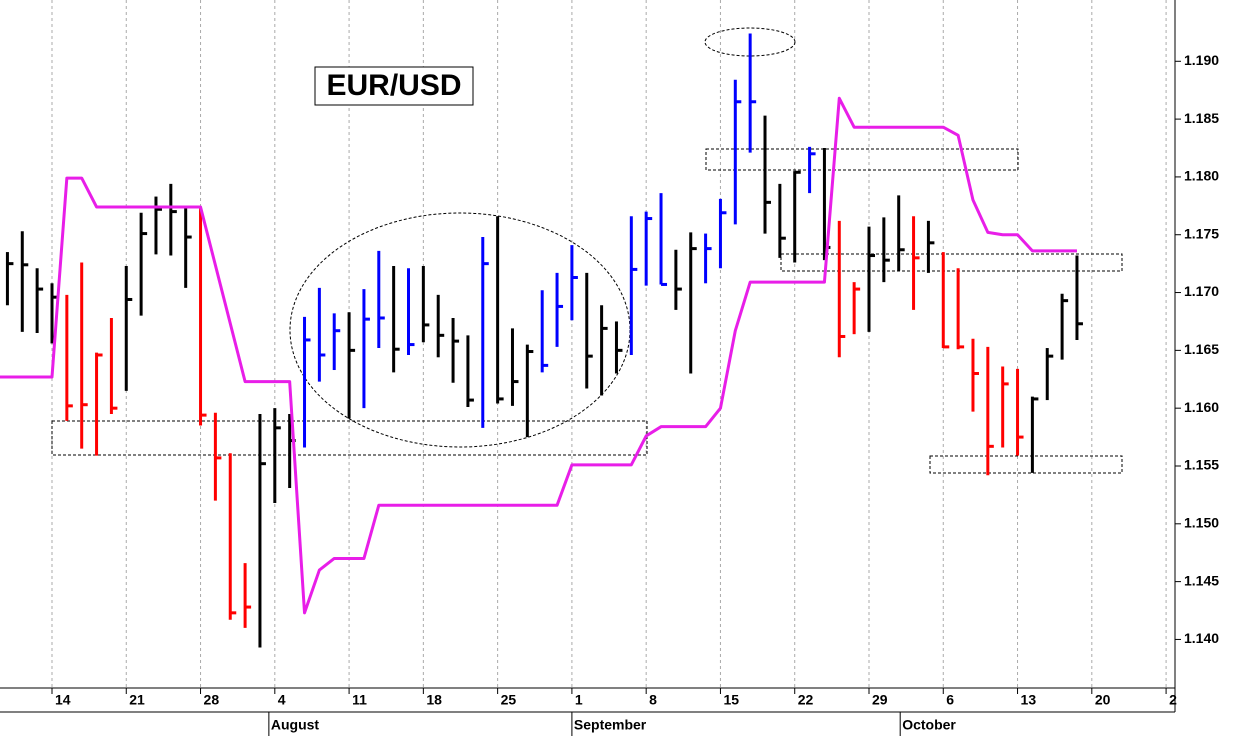 Image resolution: width=1246 pixels, height=736 pixels. What do you see at coordinates (1029, 700) in the screenshot?
I see `x-tick-label: 13` at bounding box center [1029, 700].